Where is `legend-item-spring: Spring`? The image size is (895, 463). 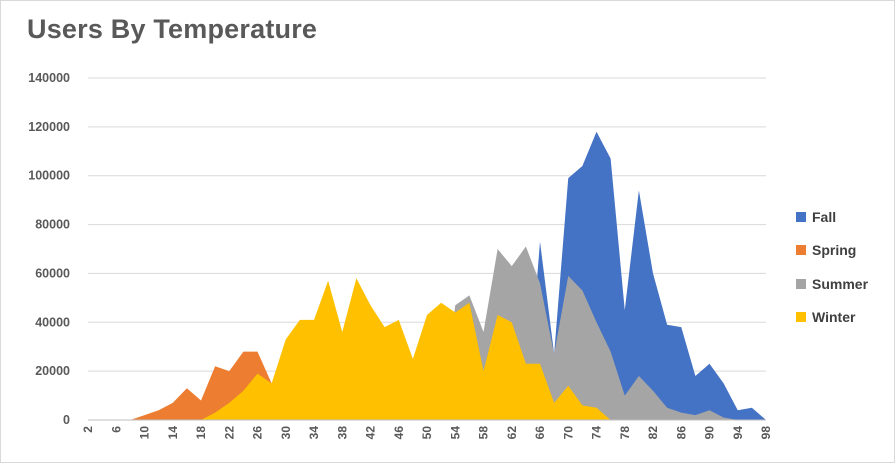 legend-item-spring: Spring is located at coordinates (832, 251).